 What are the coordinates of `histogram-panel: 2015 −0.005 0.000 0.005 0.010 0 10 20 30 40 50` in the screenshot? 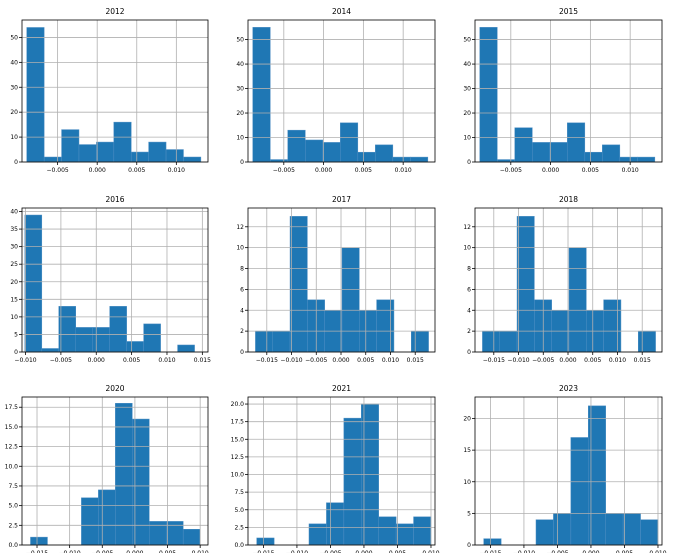 It's located at (563, 90).